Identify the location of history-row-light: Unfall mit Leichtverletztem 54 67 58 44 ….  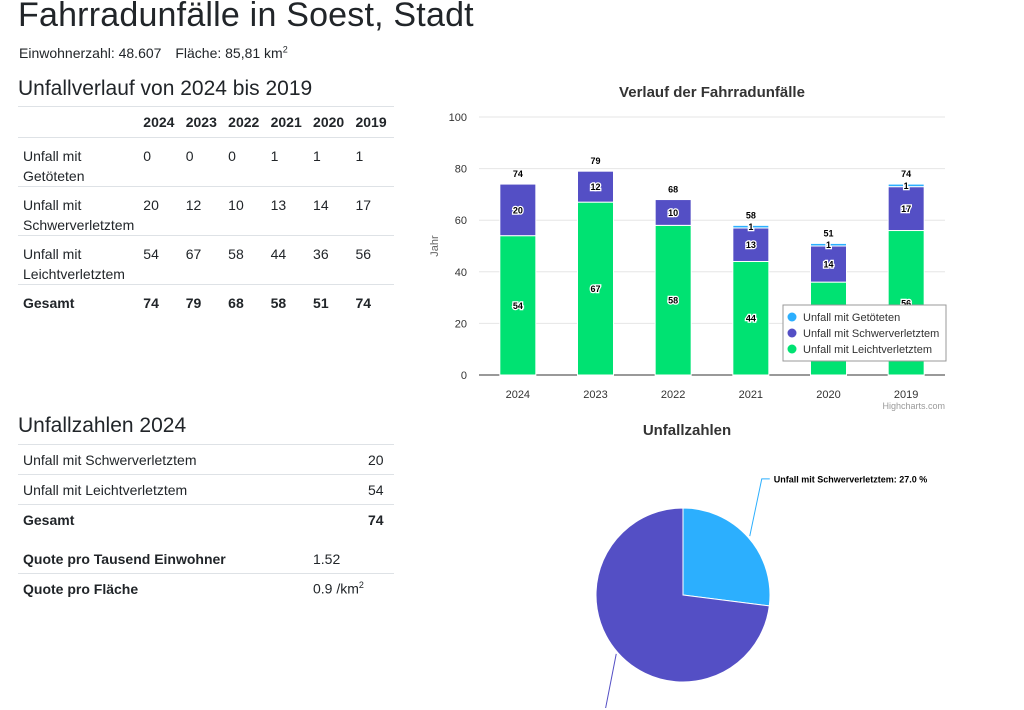
(206, 260).